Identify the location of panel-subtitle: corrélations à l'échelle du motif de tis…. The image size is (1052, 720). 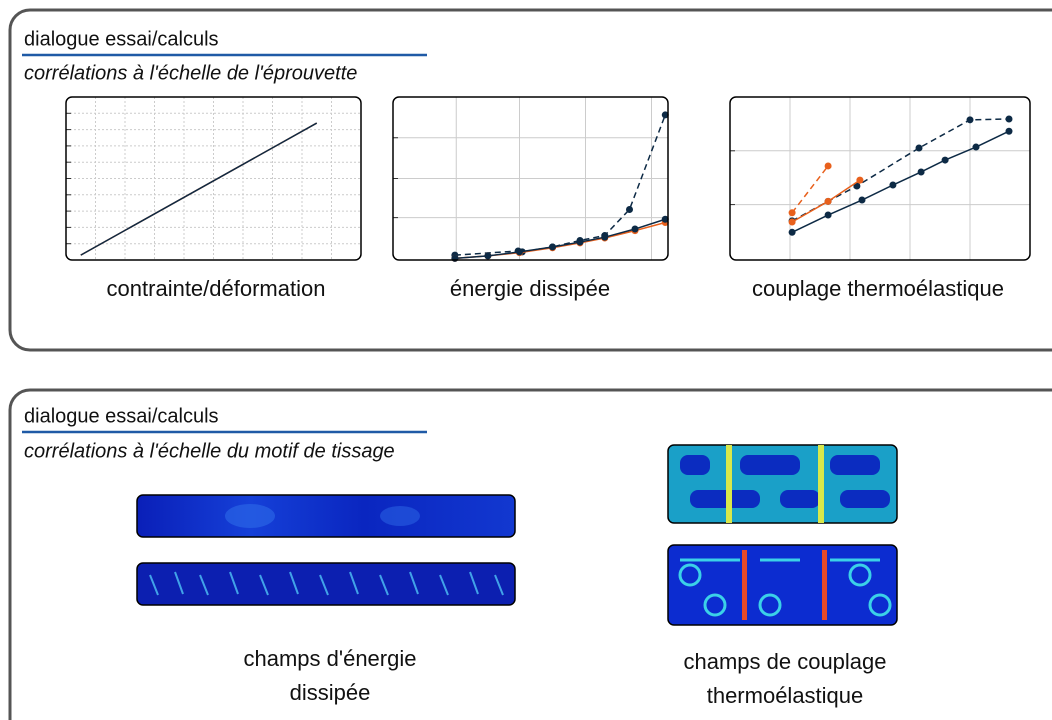
(209, 451).